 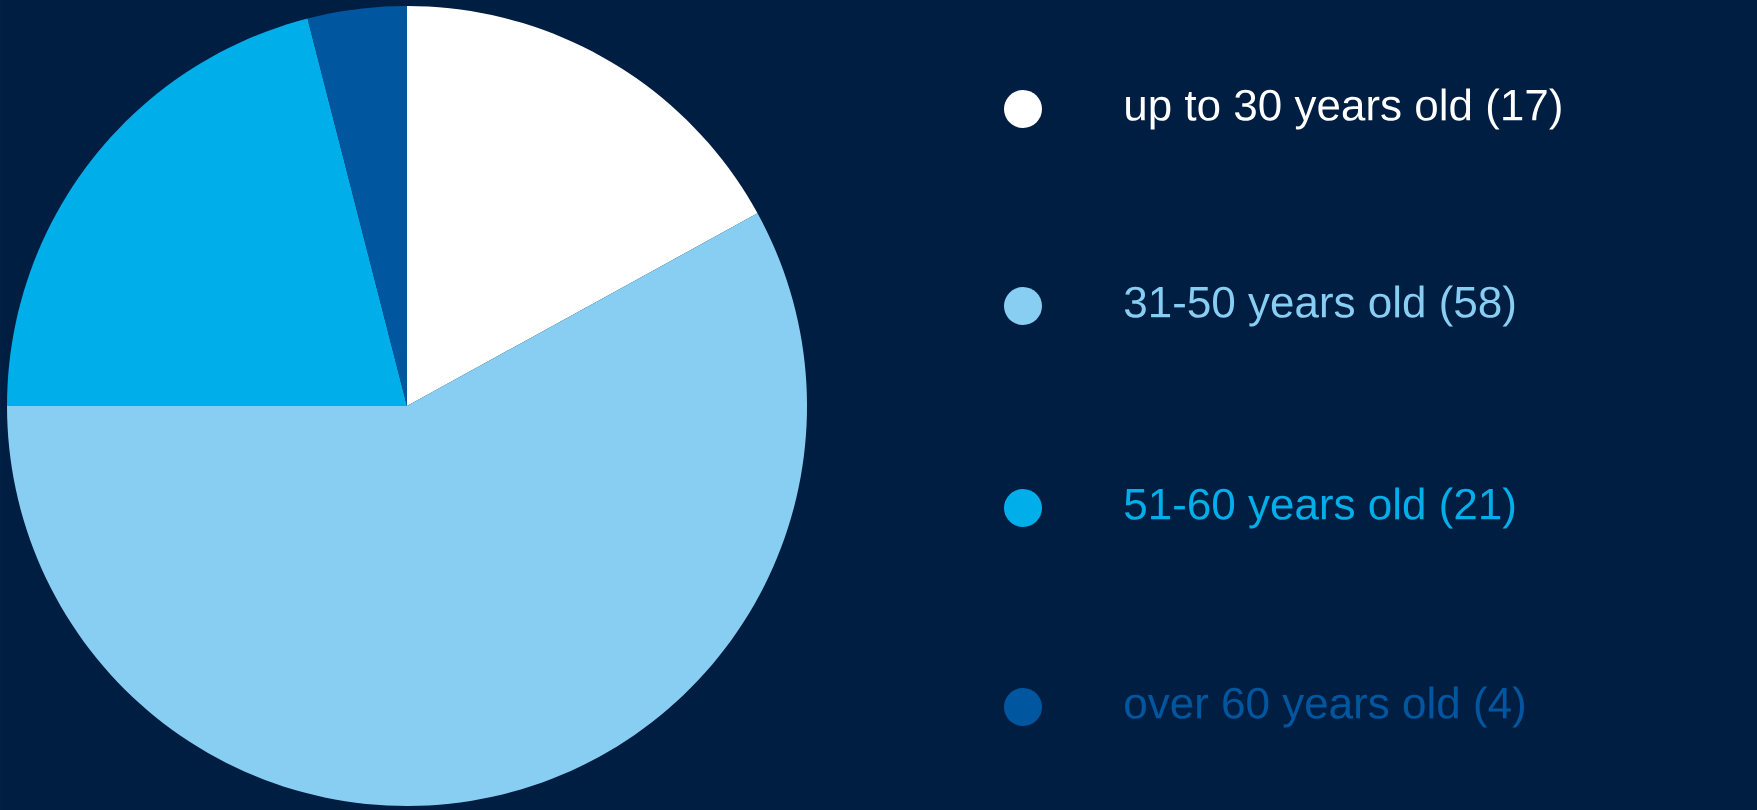 What do you see at coordinates (1320, 508) in the screenshot?
I see `legend-label: 51-60 years old (21)` at bounding box center [1320, 508].